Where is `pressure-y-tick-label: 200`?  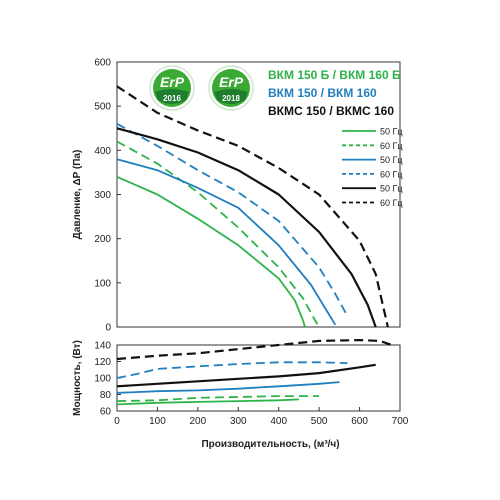 pressure-y-tick-label: 200 is located at coordinates (102, 239).